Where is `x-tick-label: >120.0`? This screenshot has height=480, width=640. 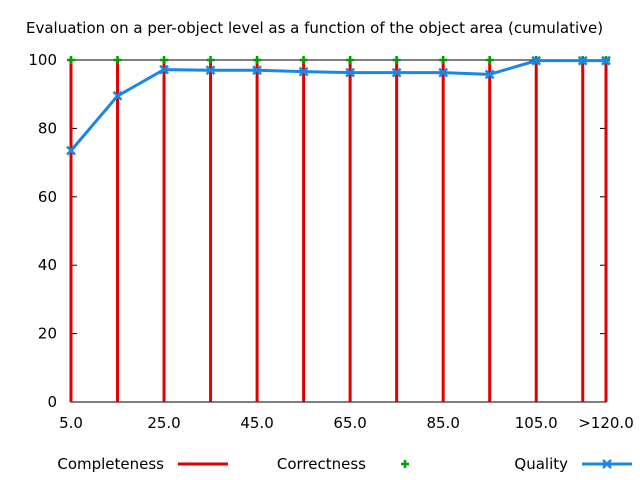
x-tick-label: >120.0 is located at coordinates (606, 423).